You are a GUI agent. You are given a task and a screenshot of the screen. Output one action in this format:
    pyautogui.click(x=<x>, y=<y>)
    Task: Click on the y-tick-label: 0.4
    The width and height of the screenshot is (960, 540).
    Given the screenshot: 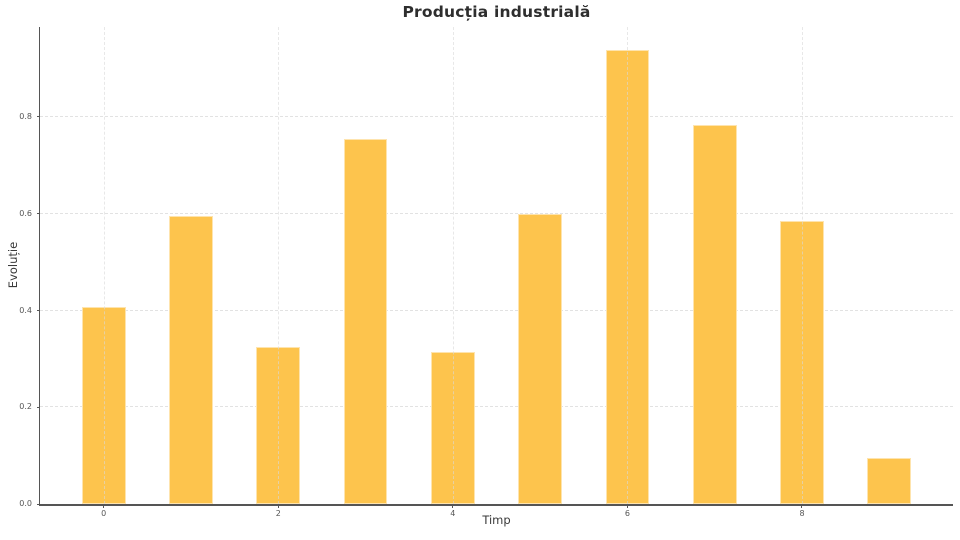 What is the action you would take?
    pyautogui.click(x=25, y=310)
    